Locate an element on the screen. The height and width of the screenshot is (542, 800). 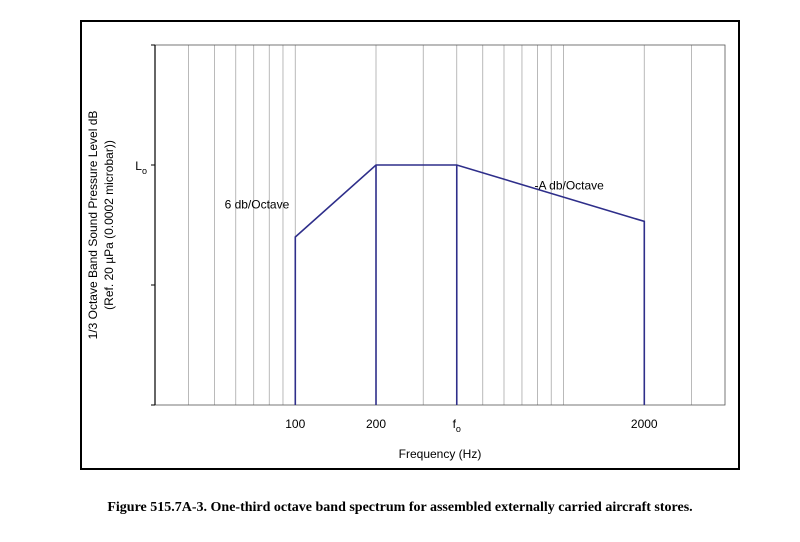
x-tick-label: fo is located at coordinates (457, 425).